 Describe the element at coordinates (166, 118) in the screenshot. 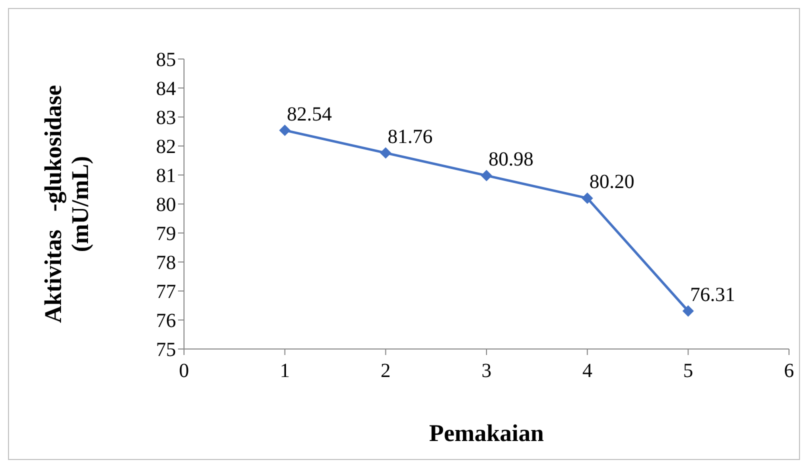

I see `y-tick-label: 83` at that location.